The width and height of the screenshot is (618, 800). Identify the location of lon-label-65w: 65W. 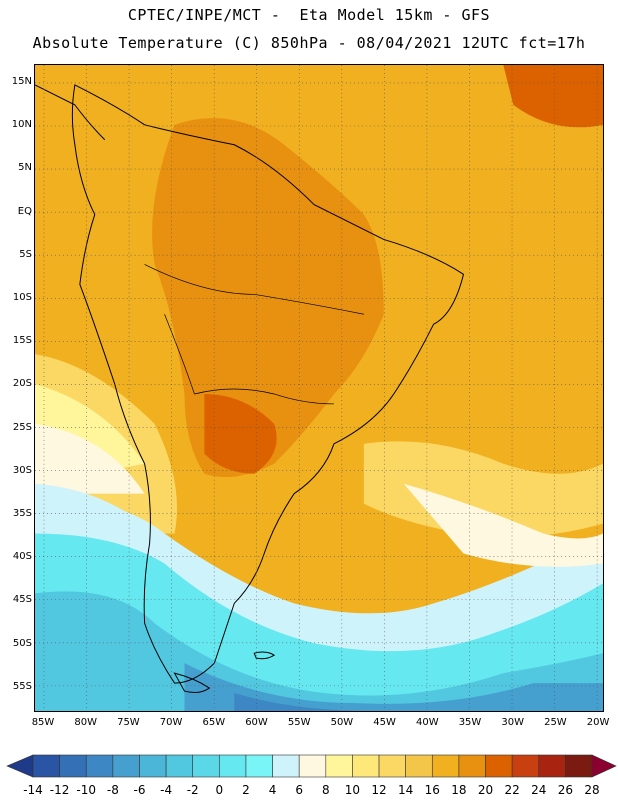
(214, 722).